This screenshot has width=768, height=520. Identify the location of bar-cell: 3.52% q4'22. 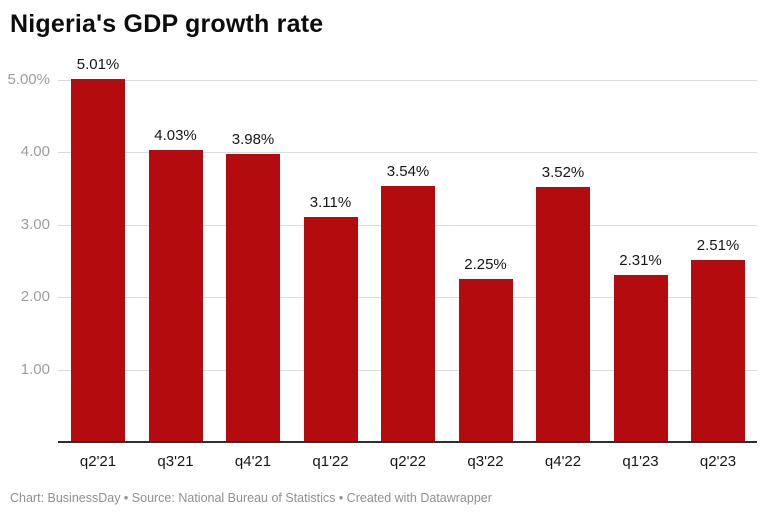
(563, 275).